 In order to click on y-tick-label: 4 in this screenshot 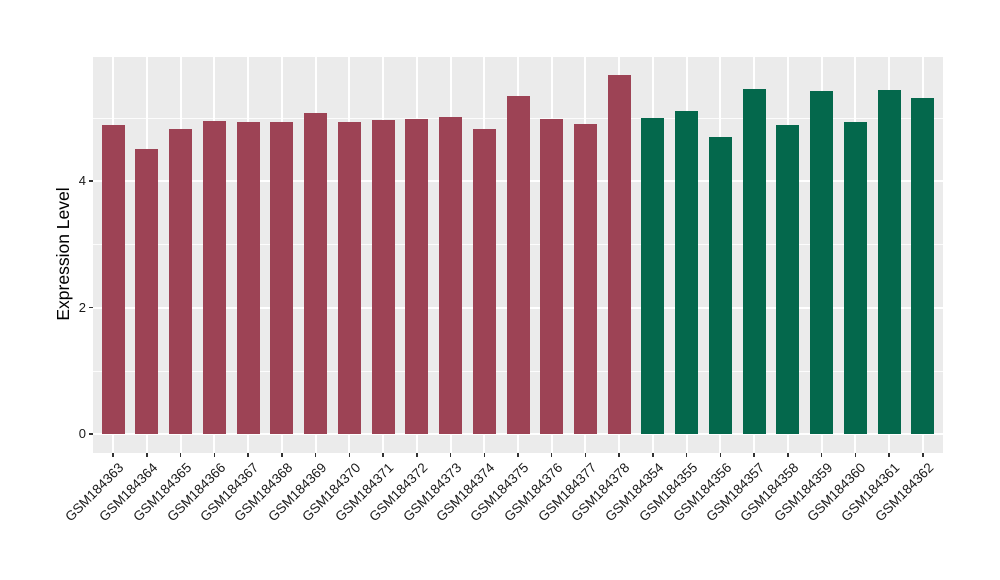, I will do `click(82, 180)`.